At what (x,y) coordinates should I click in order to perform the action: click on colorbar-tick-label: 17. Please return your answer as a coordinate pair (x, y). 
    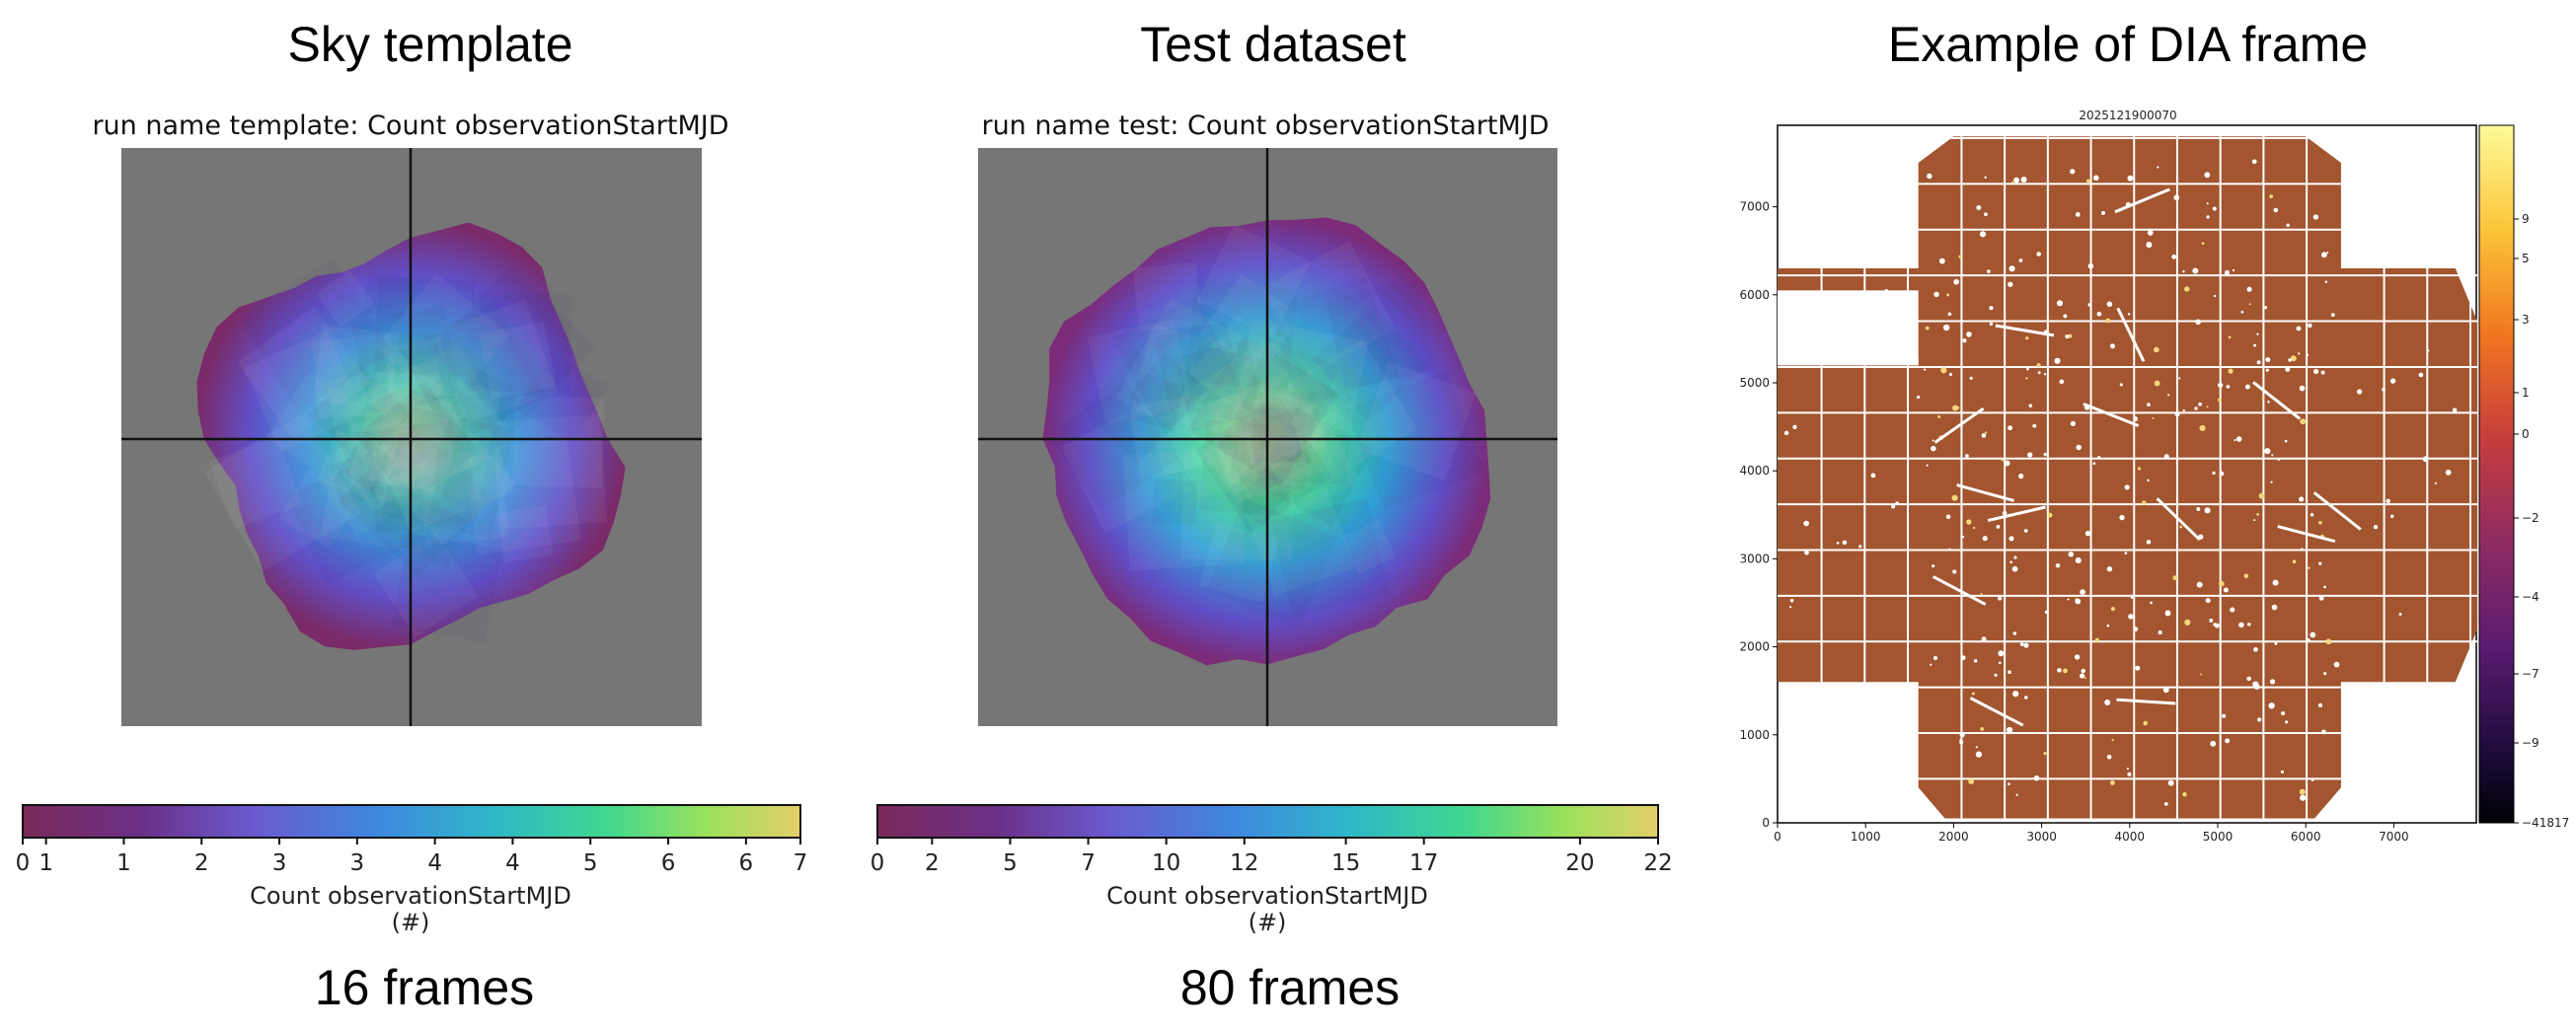
    Looking at the image, I should click on (1423, 863).